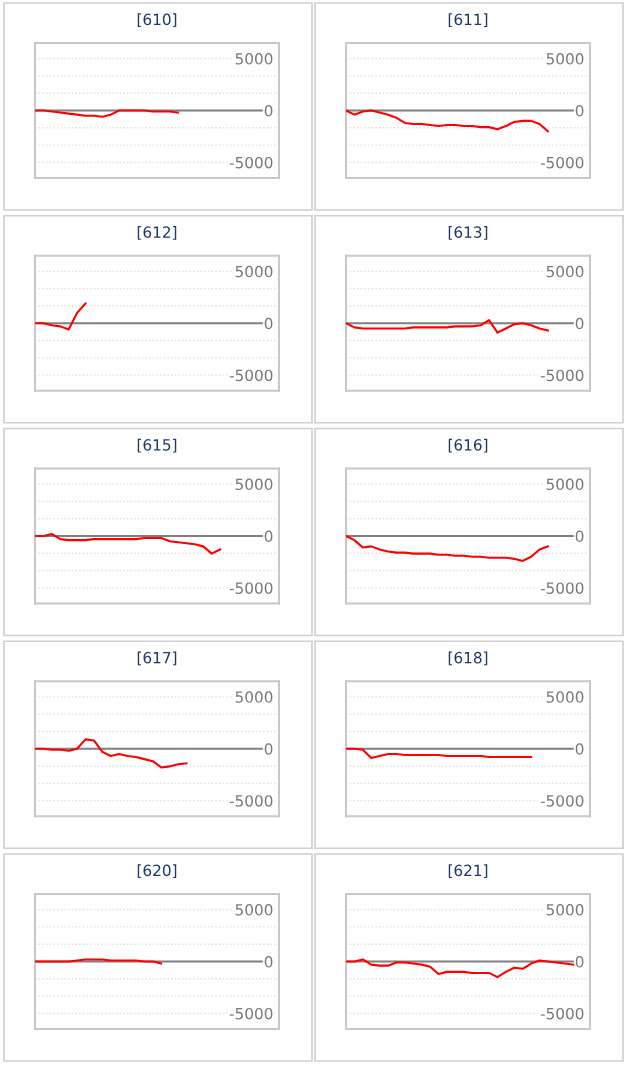 The width and height of the screenshot is (627, 1066). I want to click on chart-title: [612], so click(157, 233).